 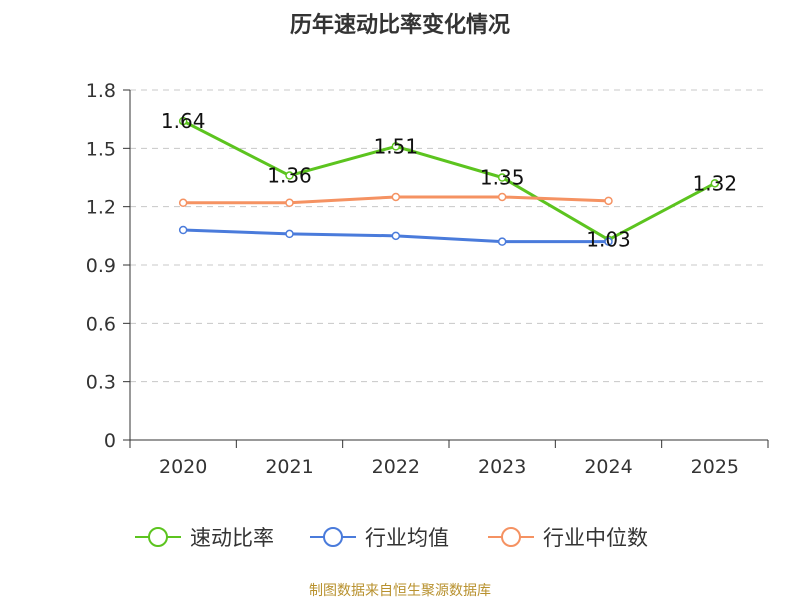 What do you see at coordinates (101, 324) in the screenshot?
I see `y-tick-label: 0.6` at bounding box center [101, 324].